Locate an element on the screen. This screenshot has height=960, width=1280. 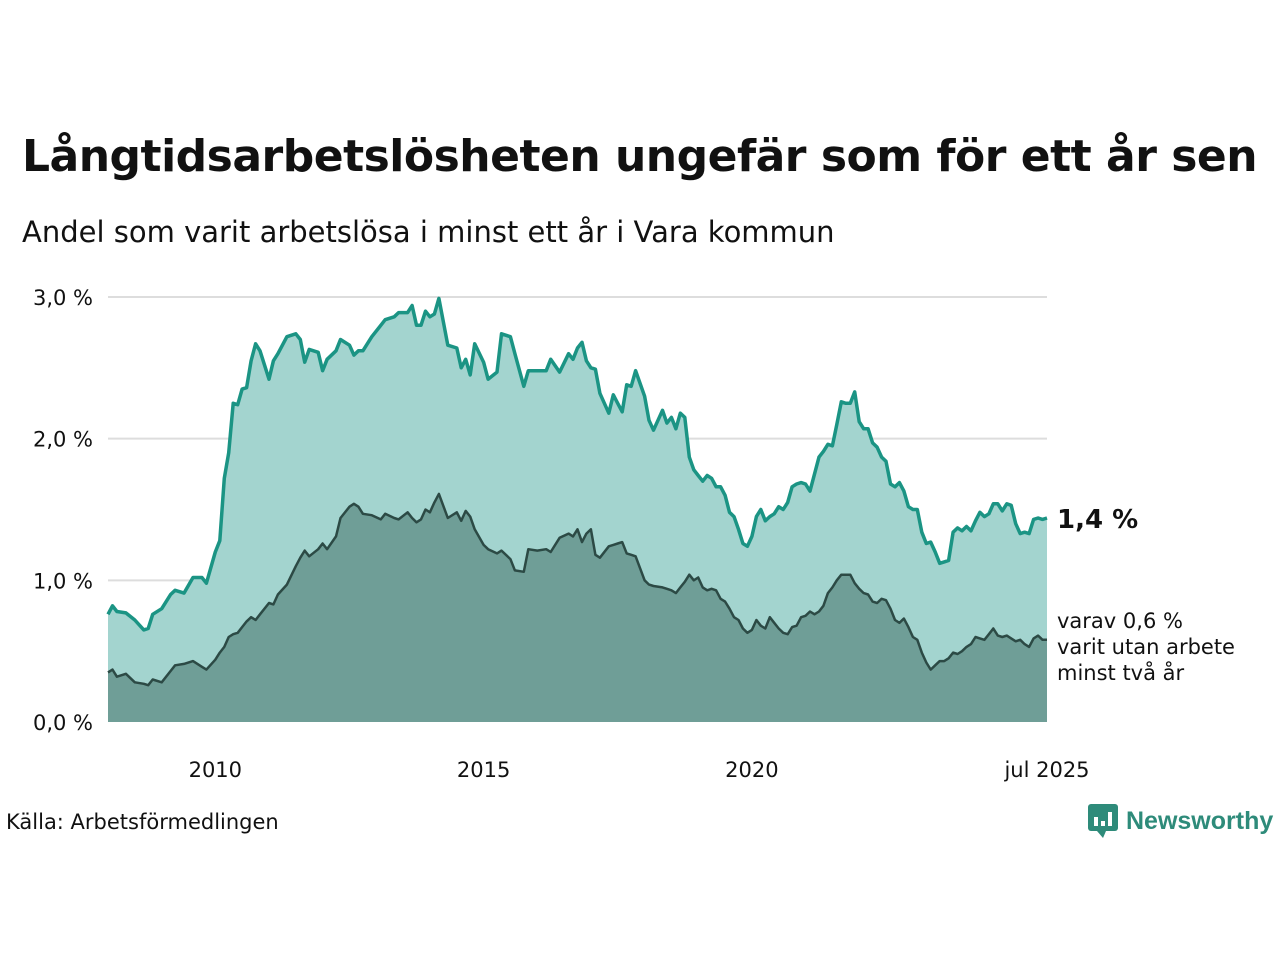
x-tick-label: 2010 is located at coordinates (215, 770).